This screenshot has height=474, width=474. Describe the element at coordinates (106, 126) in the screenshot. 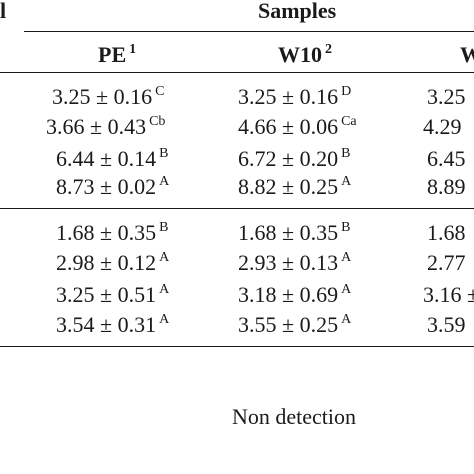

I see `table-cell: 3.66 ± 0.43 Cb` at that location.